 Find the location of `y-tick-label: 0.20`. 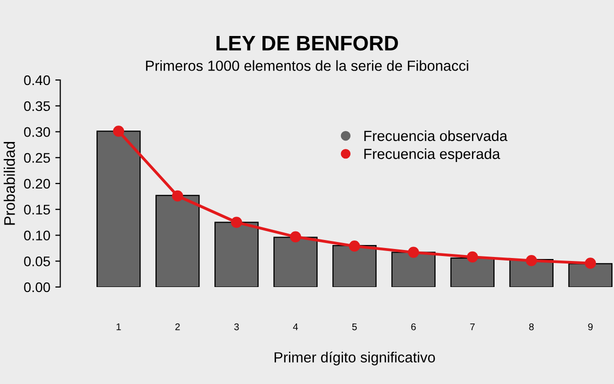

y-tick-label: 0.20 is located at coordinates (37, 183).